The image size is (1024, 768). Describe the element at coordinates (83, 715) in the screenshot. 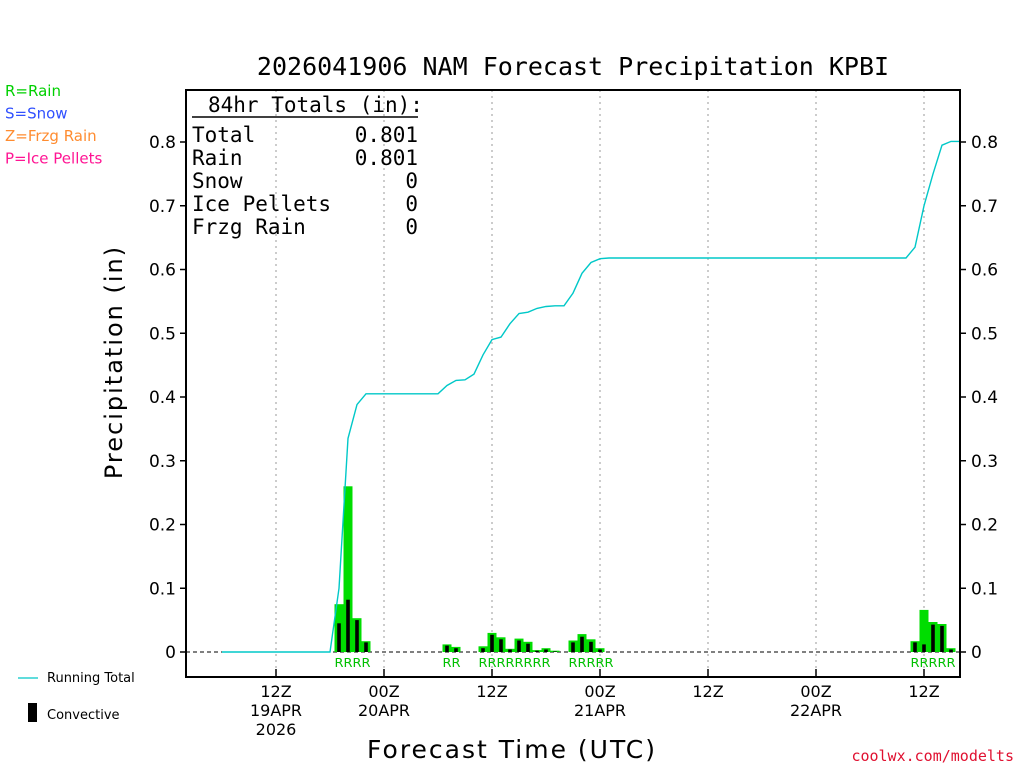

I see `convective-legend-label: Convective` at that location.